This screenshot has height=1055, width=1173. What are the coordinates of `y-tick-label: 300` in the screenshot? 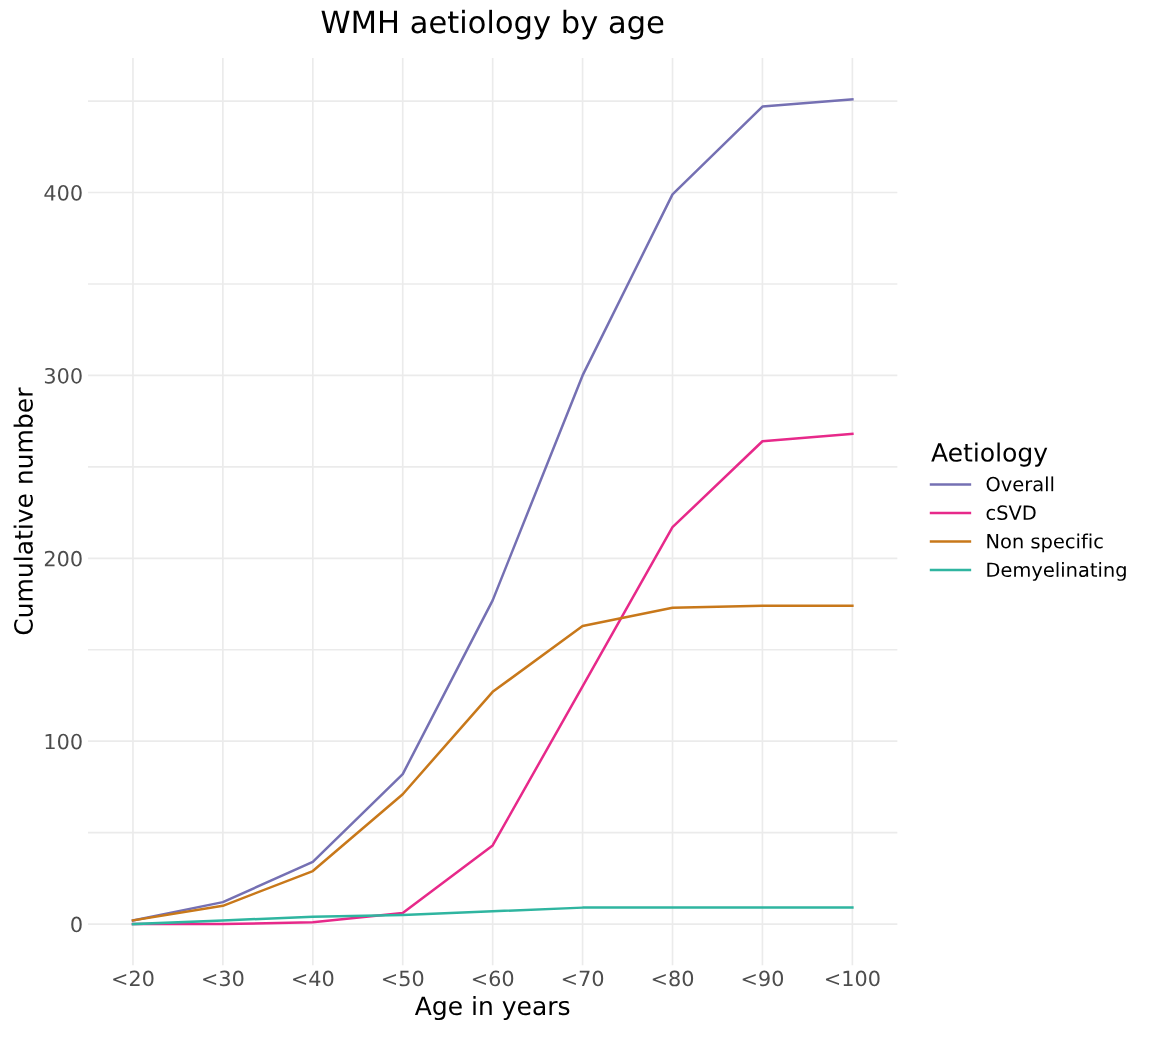 It's located at (63, 375).